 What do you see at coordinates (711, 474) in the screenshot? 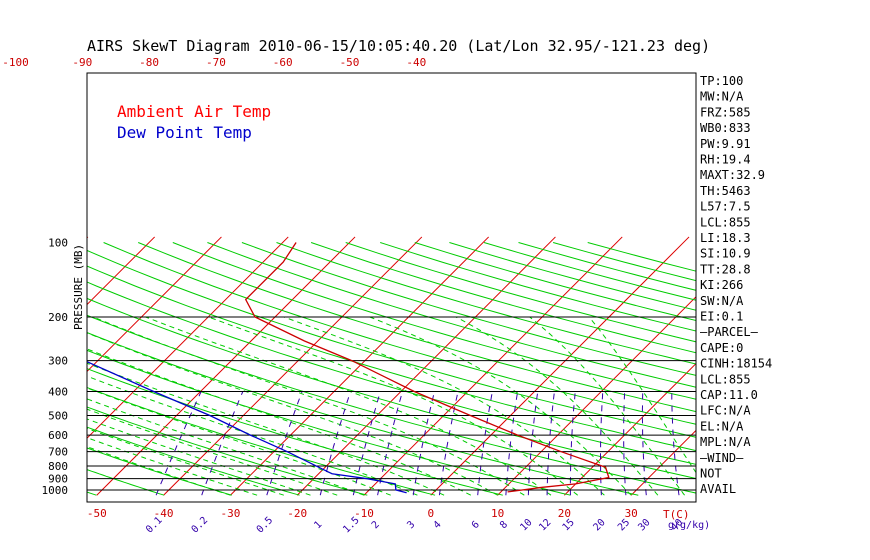
I see `stat-item: NOT` at bounding box center [711, 474].